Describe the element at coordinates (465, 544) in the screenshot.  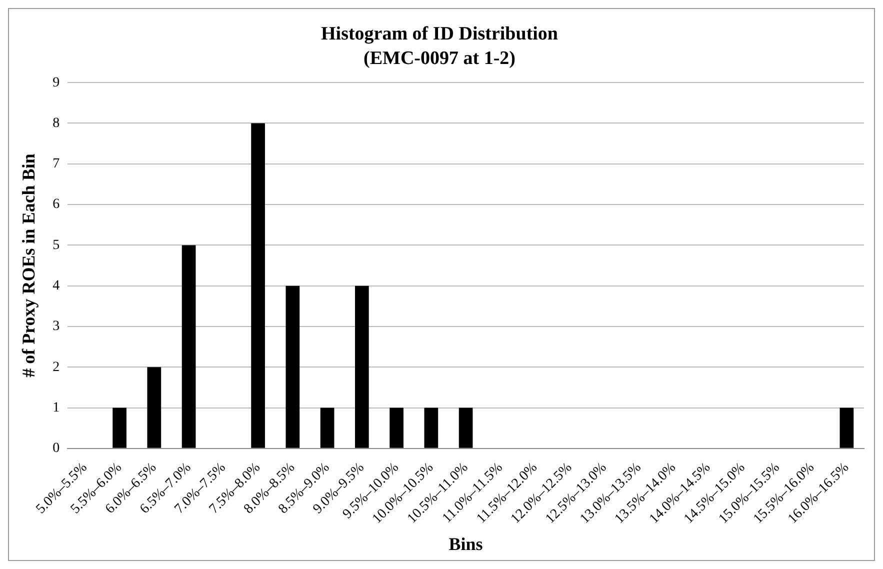
I see `x-axis-title: Bins` at that location.